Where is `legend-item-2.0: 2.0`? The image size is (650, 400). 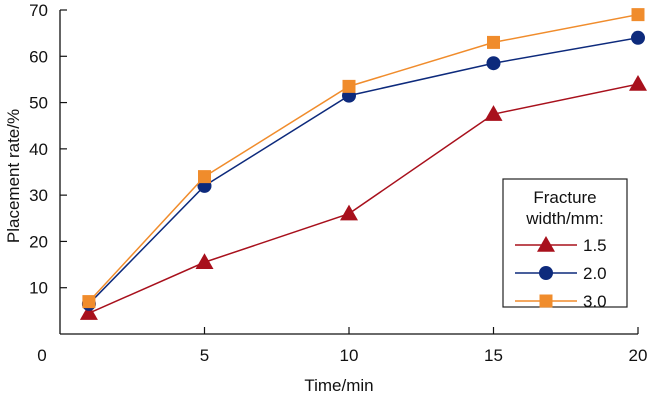
legend-item-2.0: 2.0 is located at coordinates (561, 273).